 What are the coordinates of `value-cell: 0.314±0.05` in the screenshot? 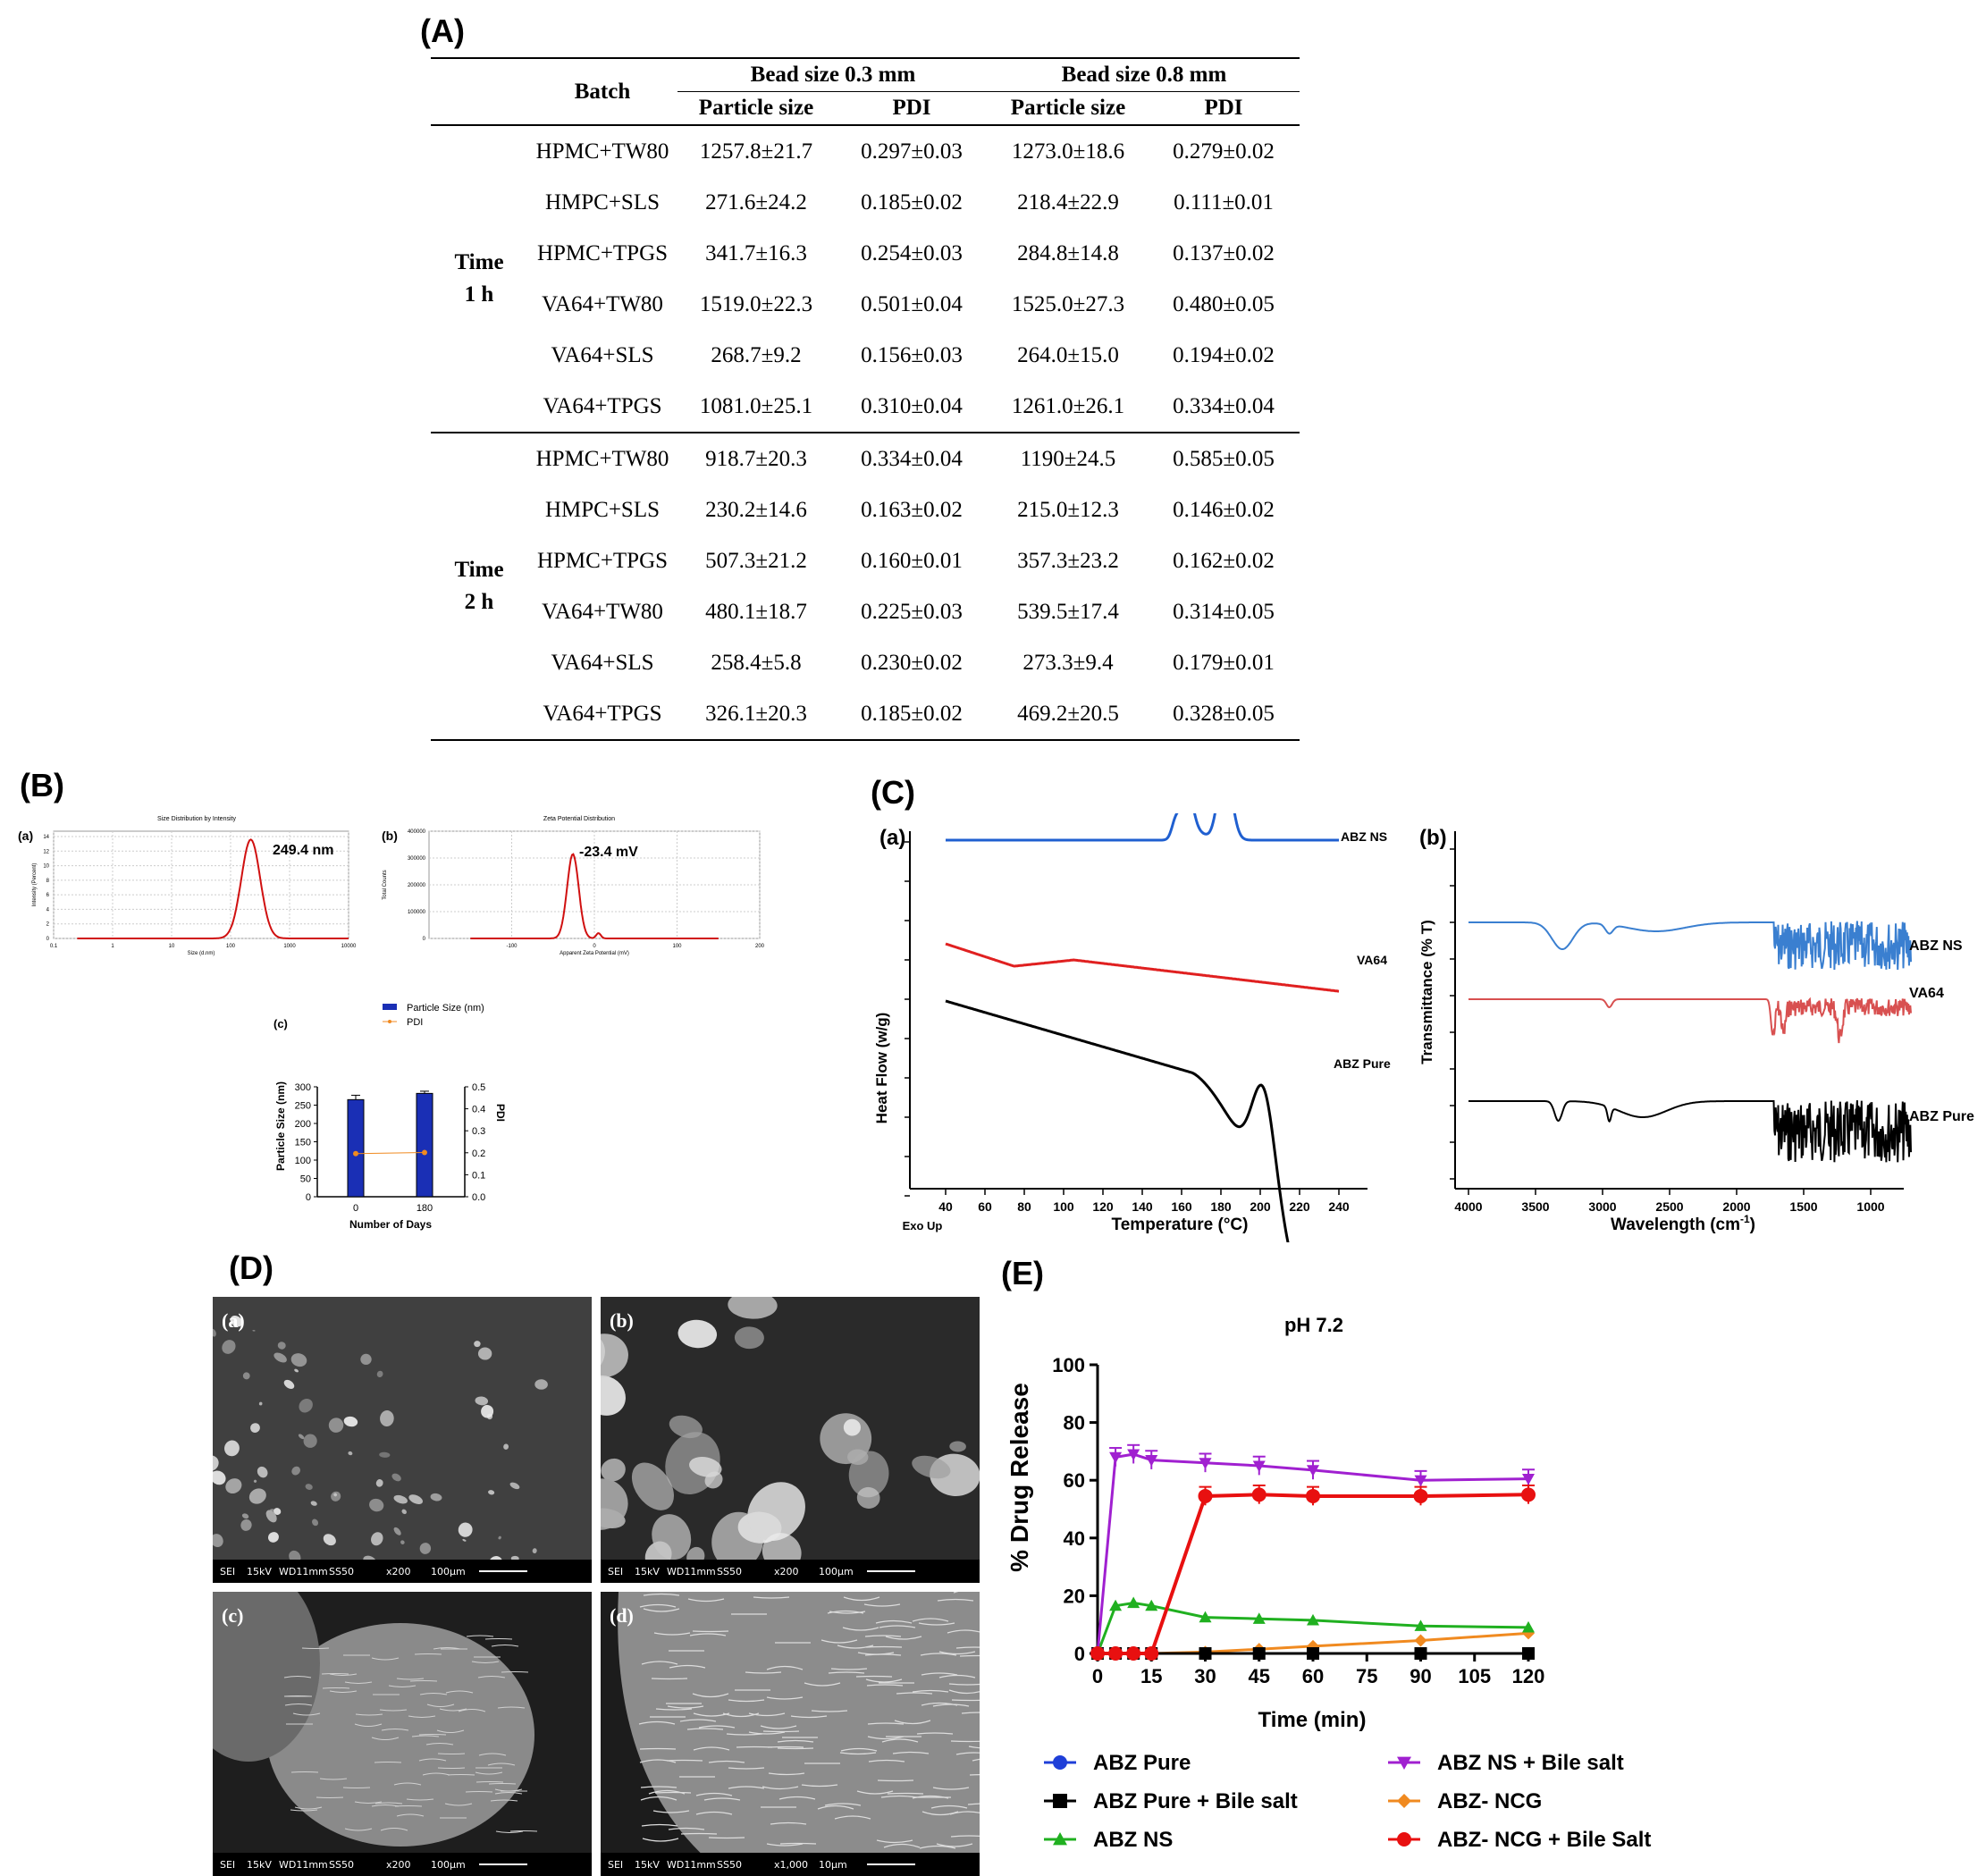 It's located at (1224, 611).